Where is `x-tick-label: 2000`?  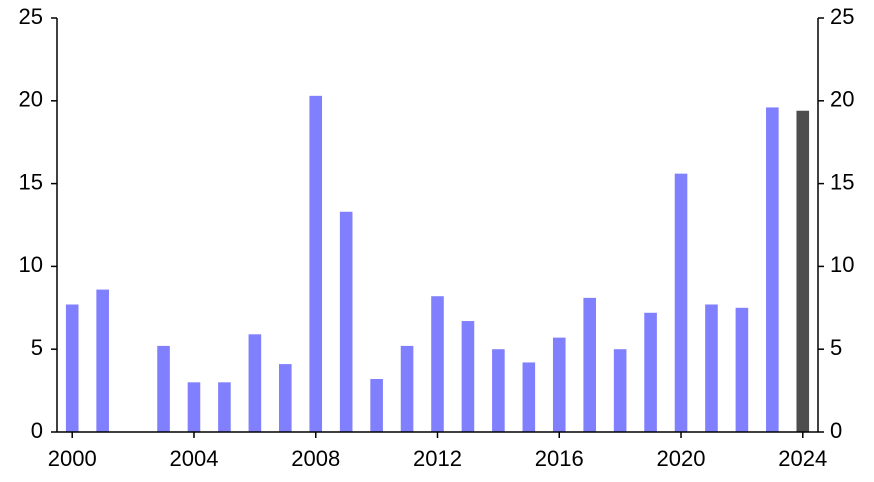 x-tick-label: 2000 is located at coordinates (72, 458).